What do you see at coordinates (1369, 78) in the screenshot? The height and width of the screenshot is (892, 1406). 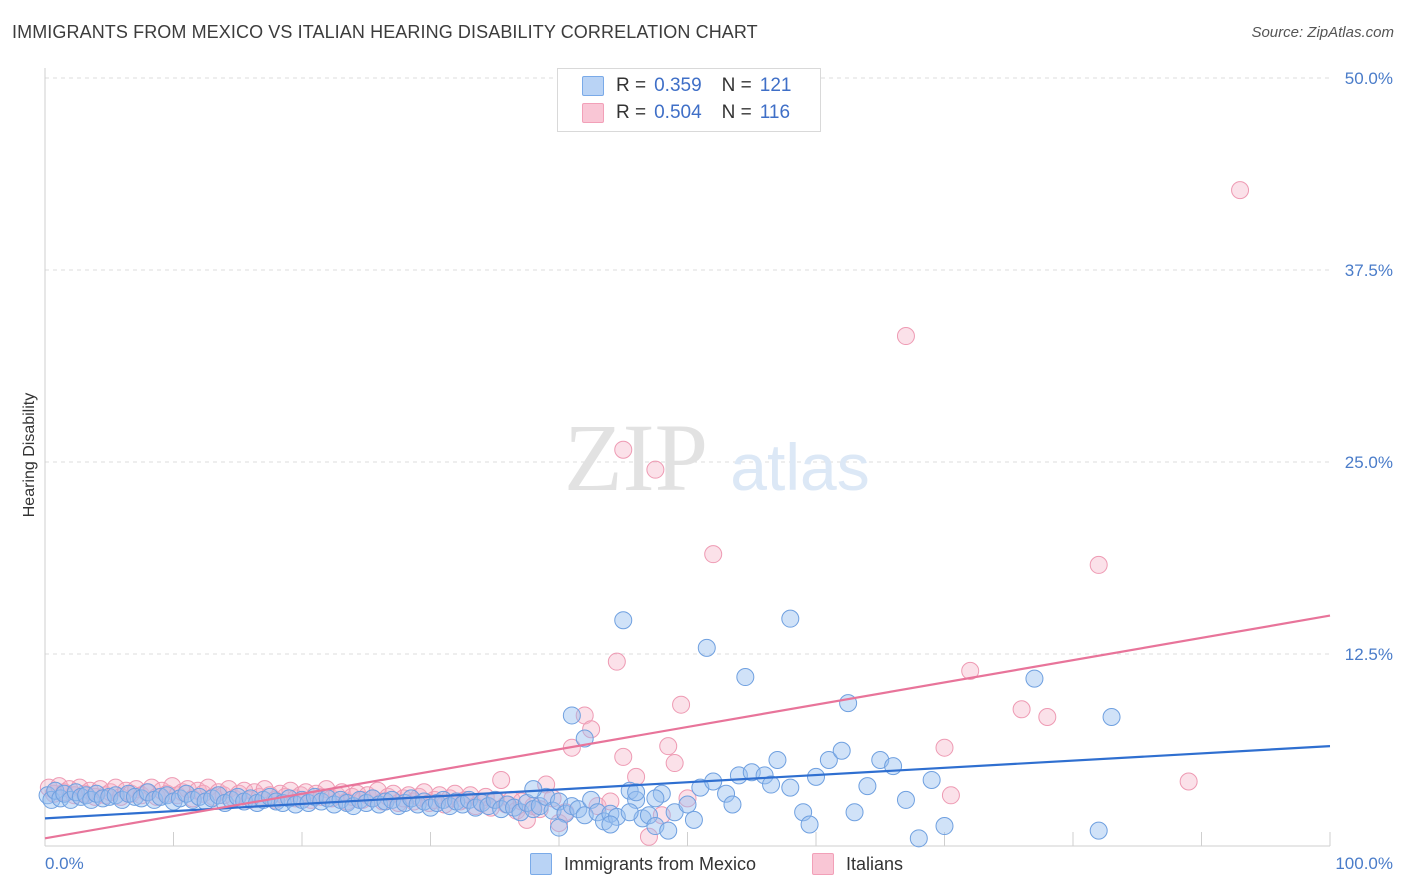 I see `y-tick-label: 50.0%` at bounding box center [1369, 78].